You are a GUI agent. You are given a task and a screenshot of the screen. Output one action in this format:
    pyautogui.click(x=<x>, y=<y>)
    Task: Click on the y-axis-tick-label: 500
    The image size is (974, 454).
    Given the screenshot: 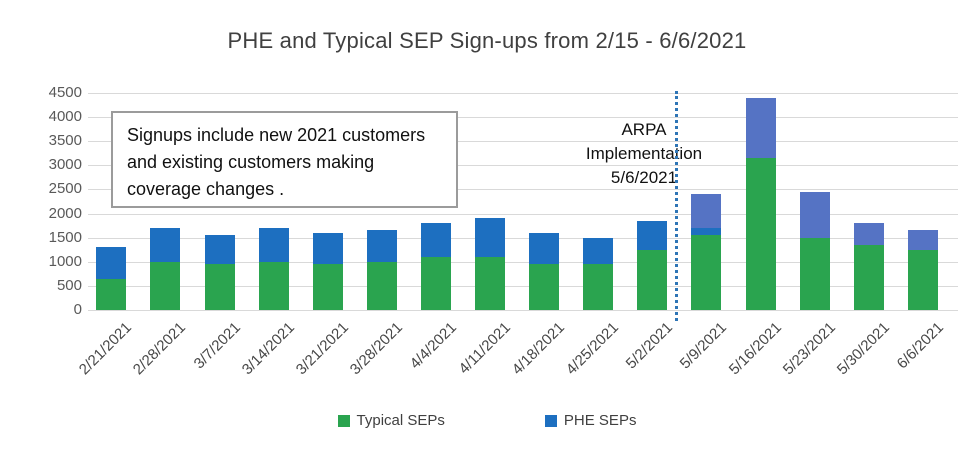 What is the action you would take?
    pyautogui.click(x=69, y=285)
    